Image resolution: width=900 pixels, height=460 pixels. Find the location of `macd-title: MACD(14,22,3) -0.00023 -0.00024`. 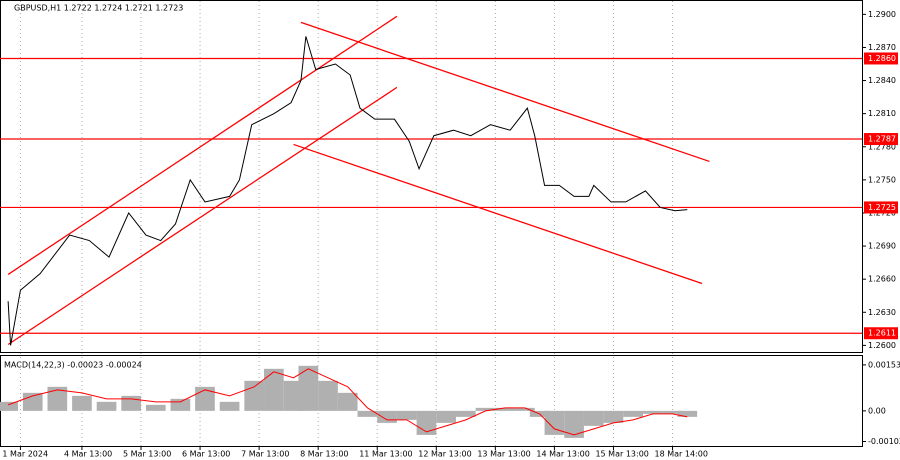

macd-title: MACD(14,22,3) -0.00023 -0.00024 is located at coordinates (73, 365).